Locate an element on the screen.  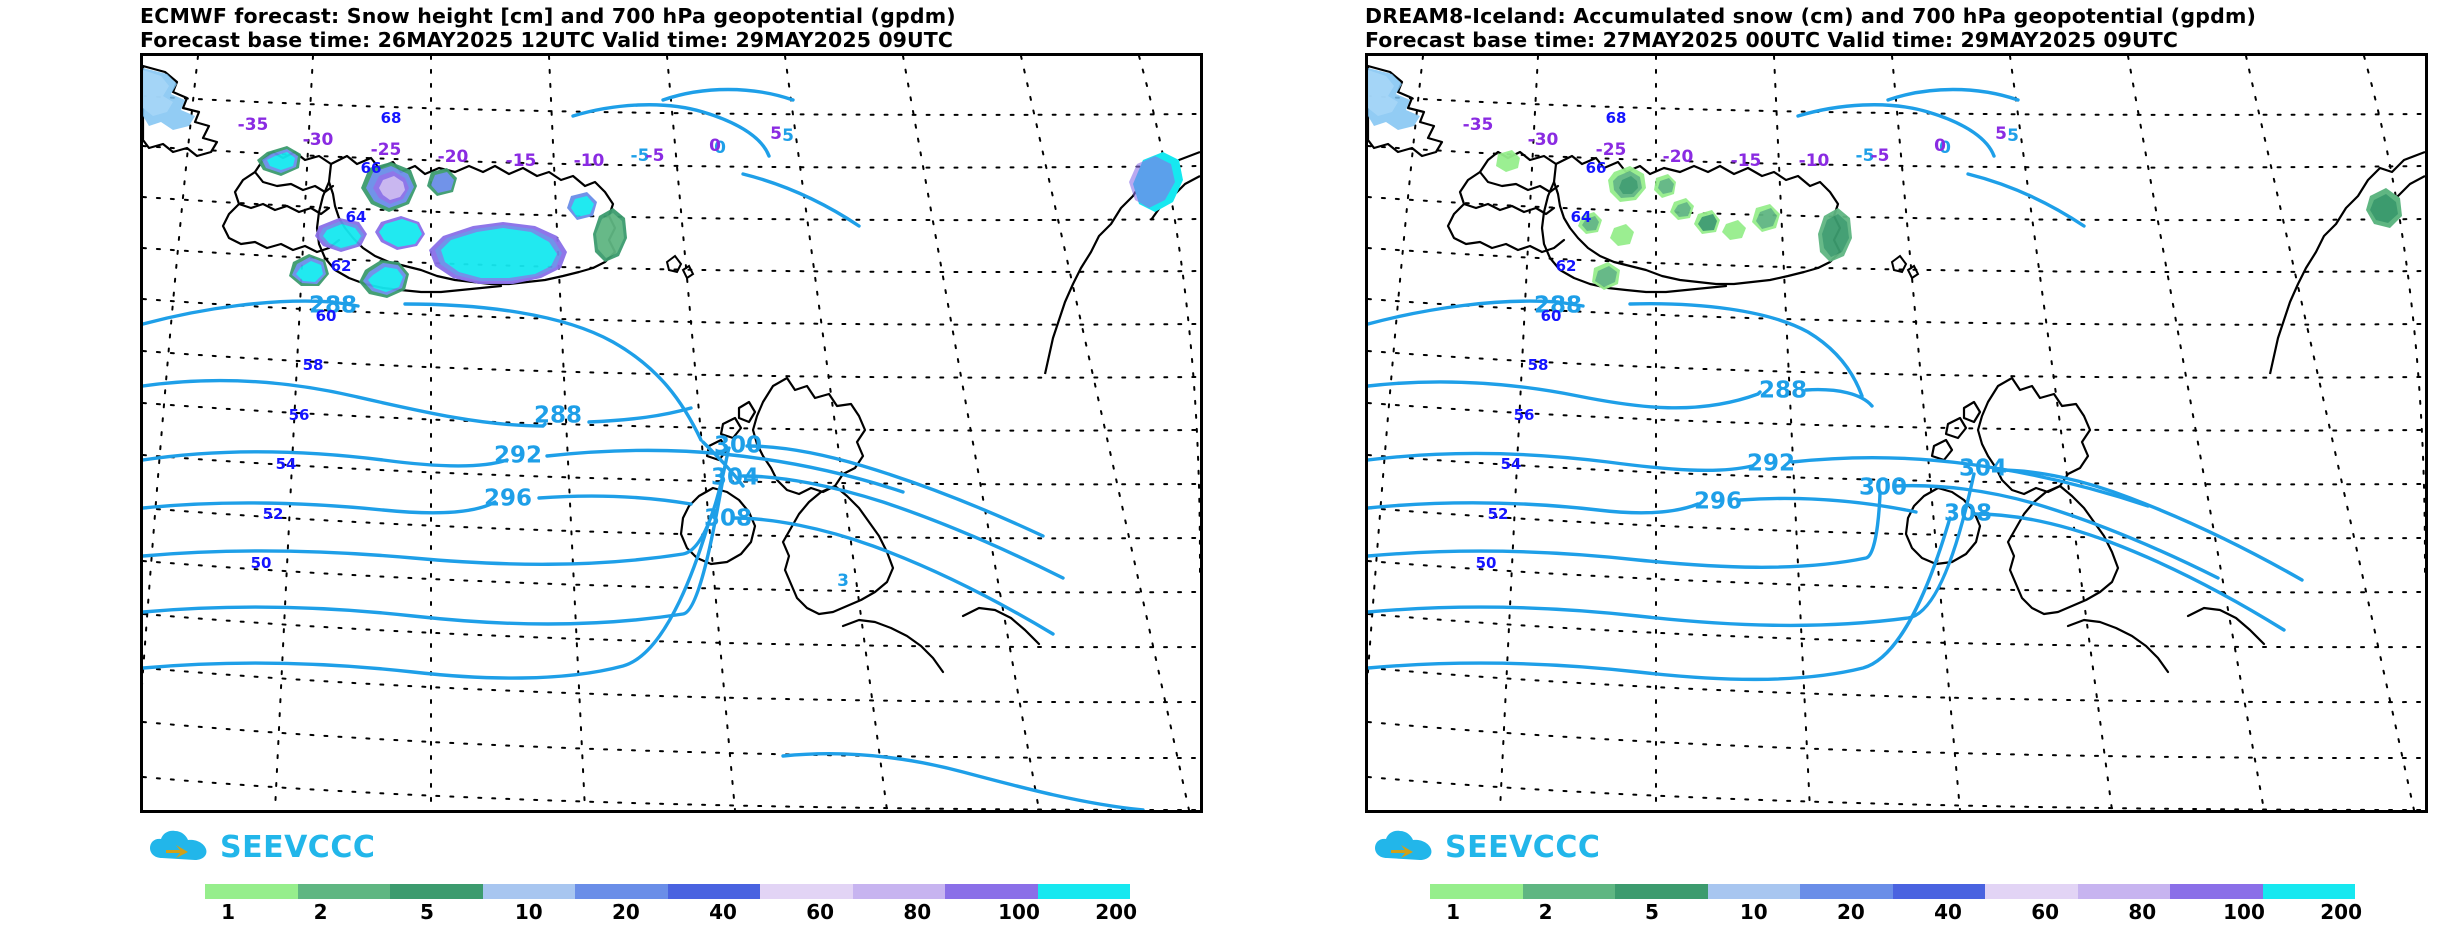
longitude-labels: -35 -30 -25 -20 -15 -10 -5 0 5 is located at coordinates (1735, 143).